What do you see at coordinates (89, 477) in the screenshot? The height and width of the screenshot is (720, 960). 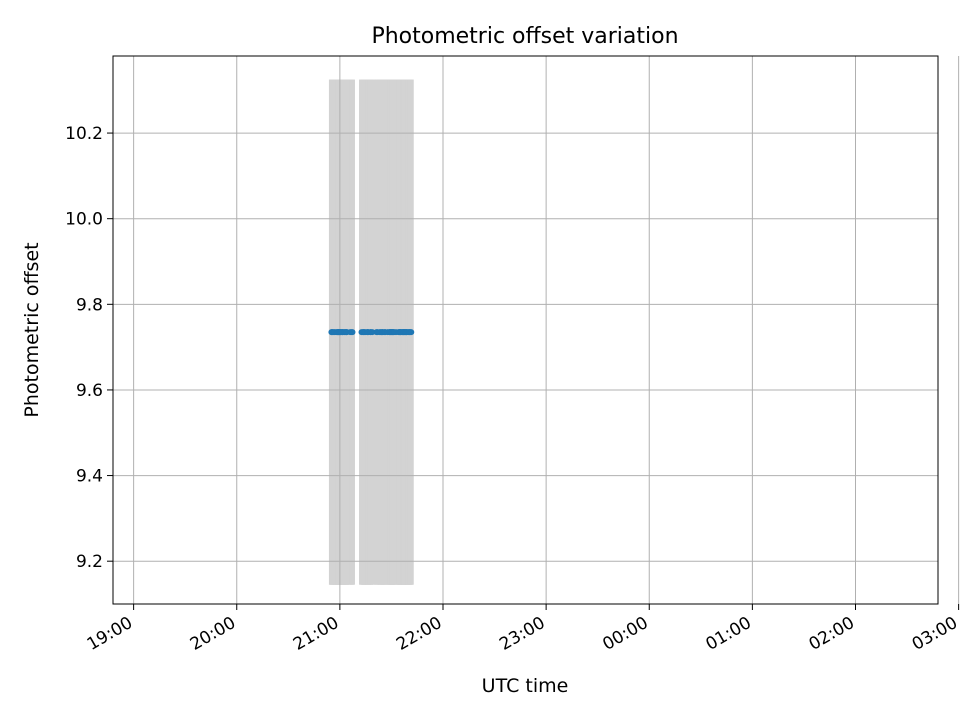 I see `y-tick-label: 9.4` at bounding box center [89, 477].